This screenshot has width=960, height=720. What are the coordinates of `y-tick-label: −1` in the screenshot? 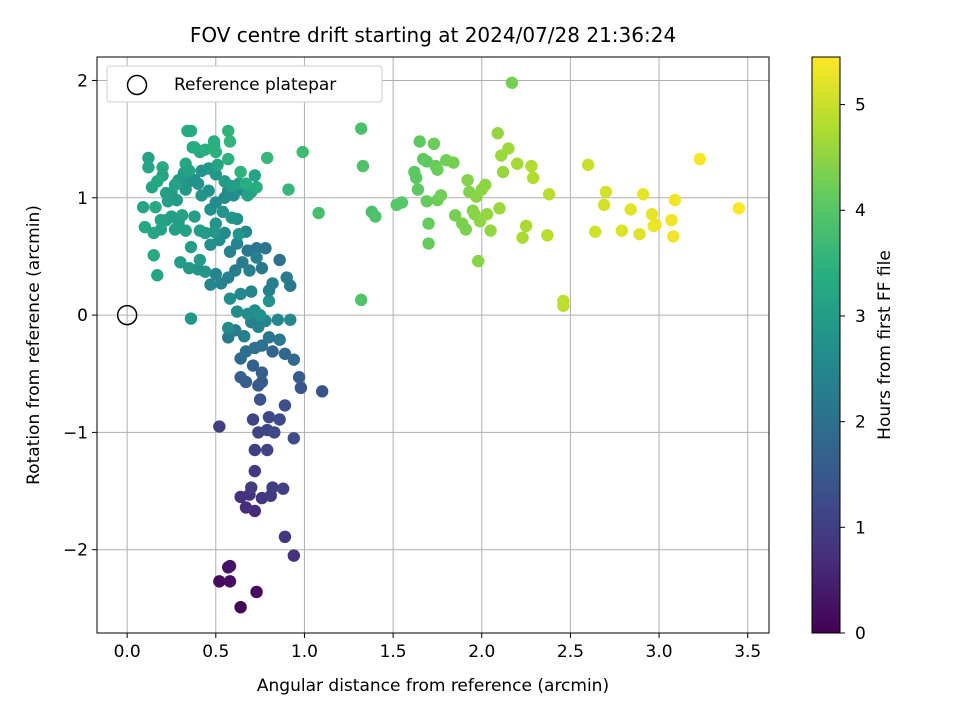 It's located at (75, 433).